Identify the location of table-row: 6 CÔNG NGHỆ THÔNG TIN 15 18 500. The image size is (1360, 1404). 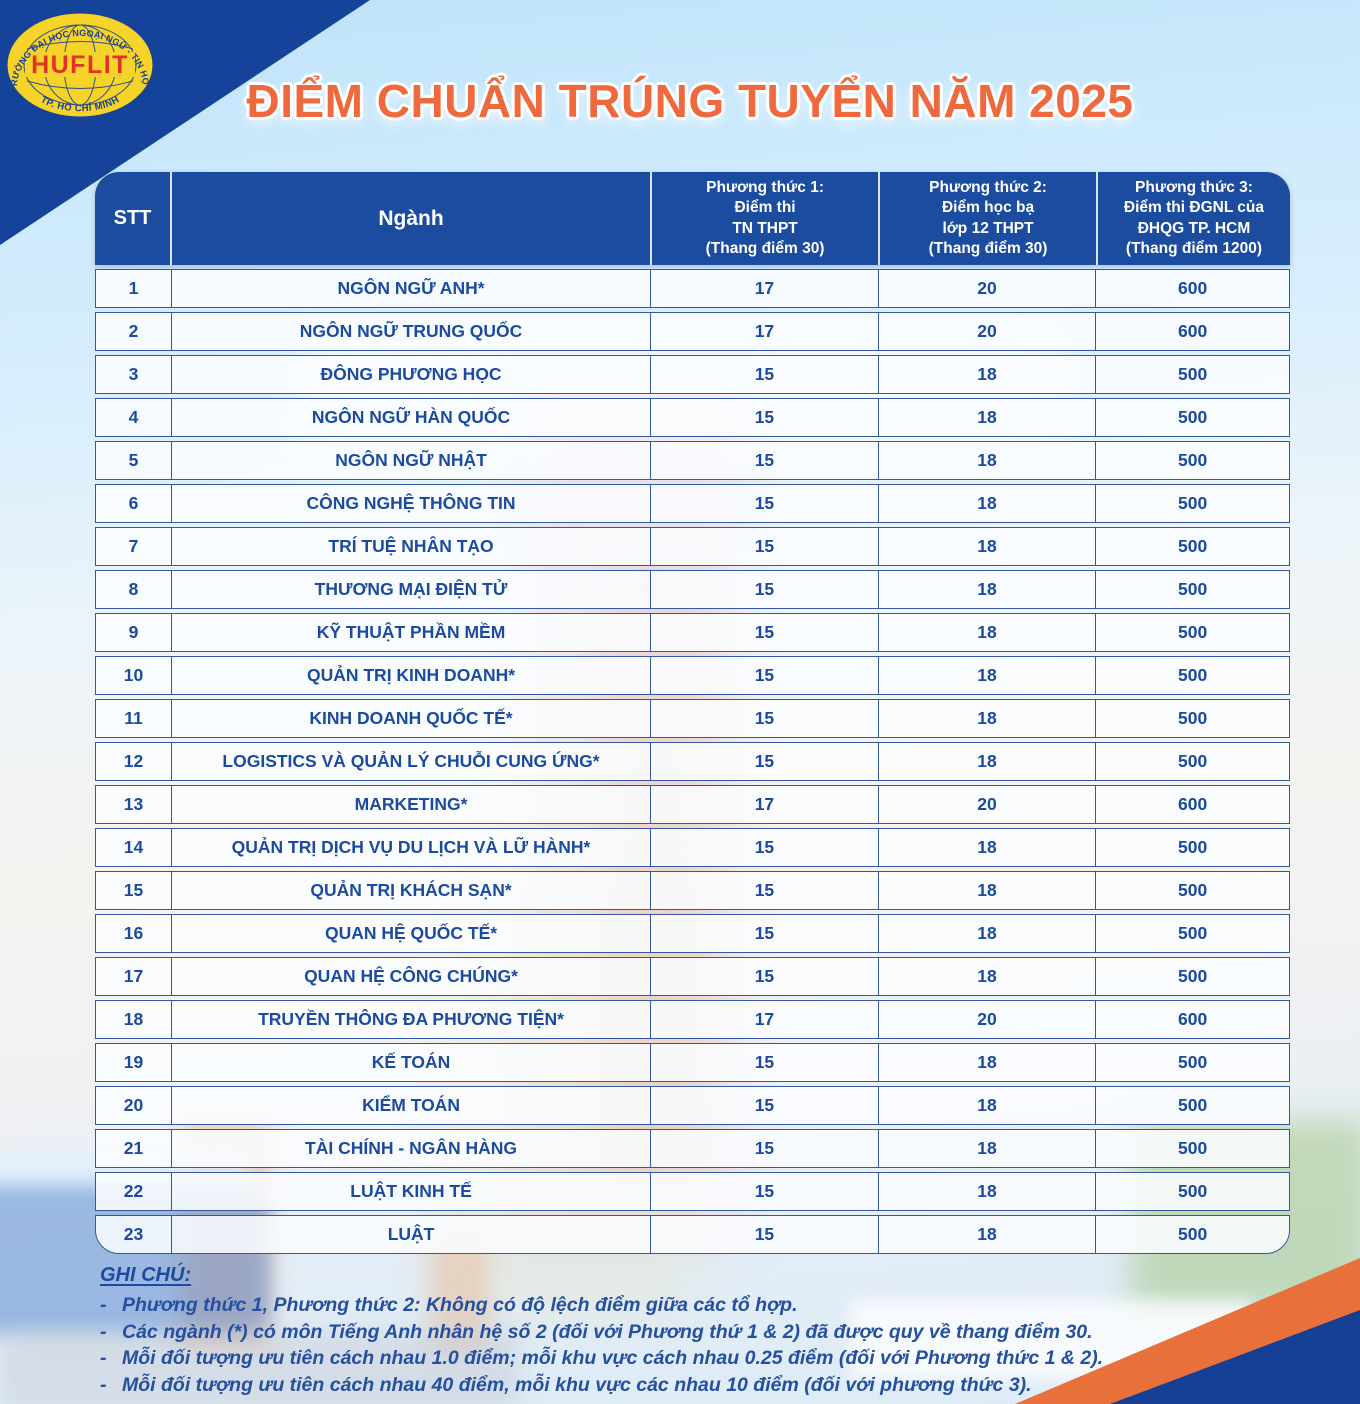
(692, 503).